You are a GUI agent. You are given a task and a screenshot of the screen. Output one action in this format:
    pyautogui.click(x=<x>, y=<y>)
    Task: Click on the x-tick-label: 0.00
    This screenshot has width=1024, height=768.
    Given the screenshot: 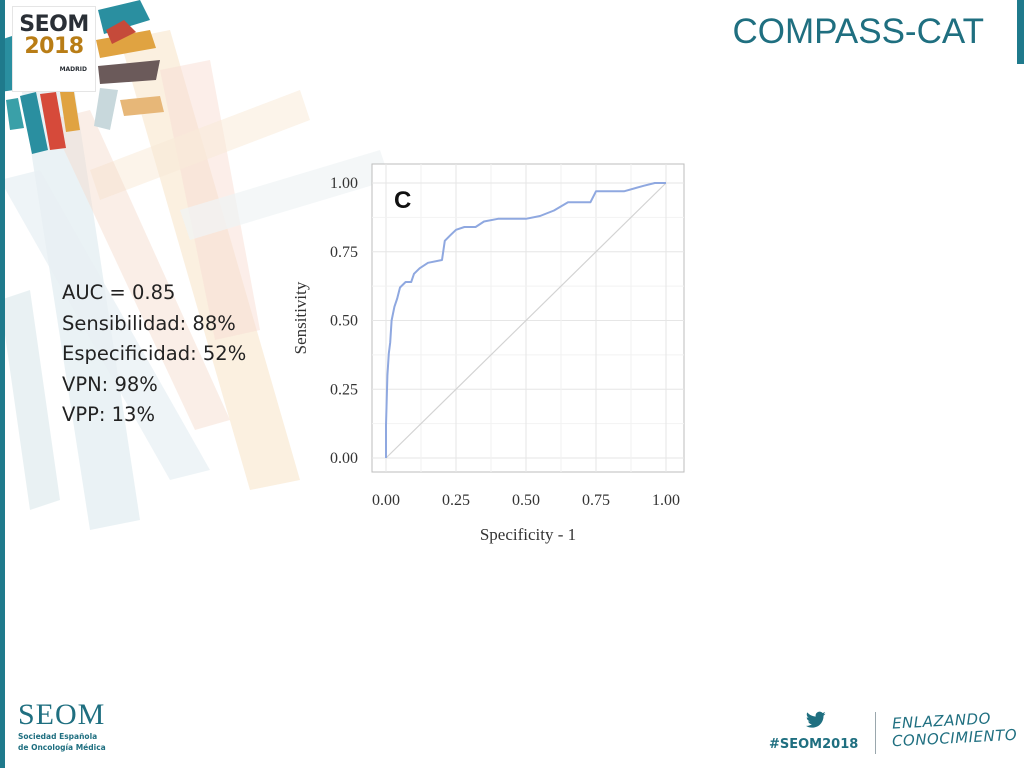 What is the action you would take?
    pyautogui.click(x=386, y=500)
    